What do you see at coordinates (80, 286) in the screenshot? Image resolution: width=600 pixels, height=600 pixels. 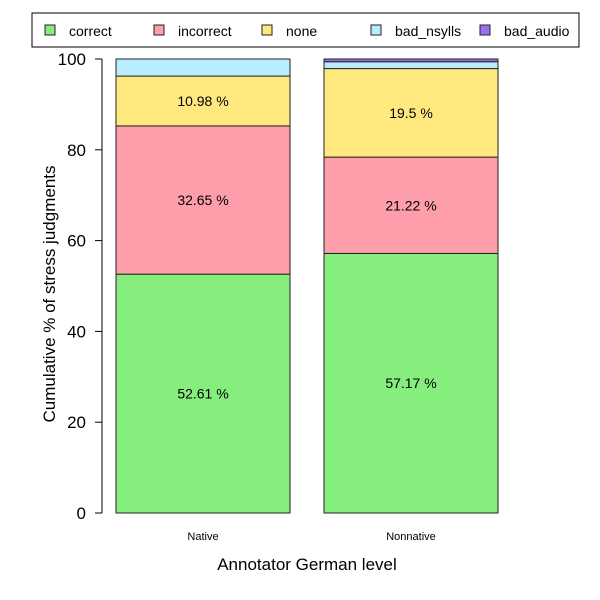 I see `y-axis: 0 20 40 60 80 100` at bounding box center [80, 286].